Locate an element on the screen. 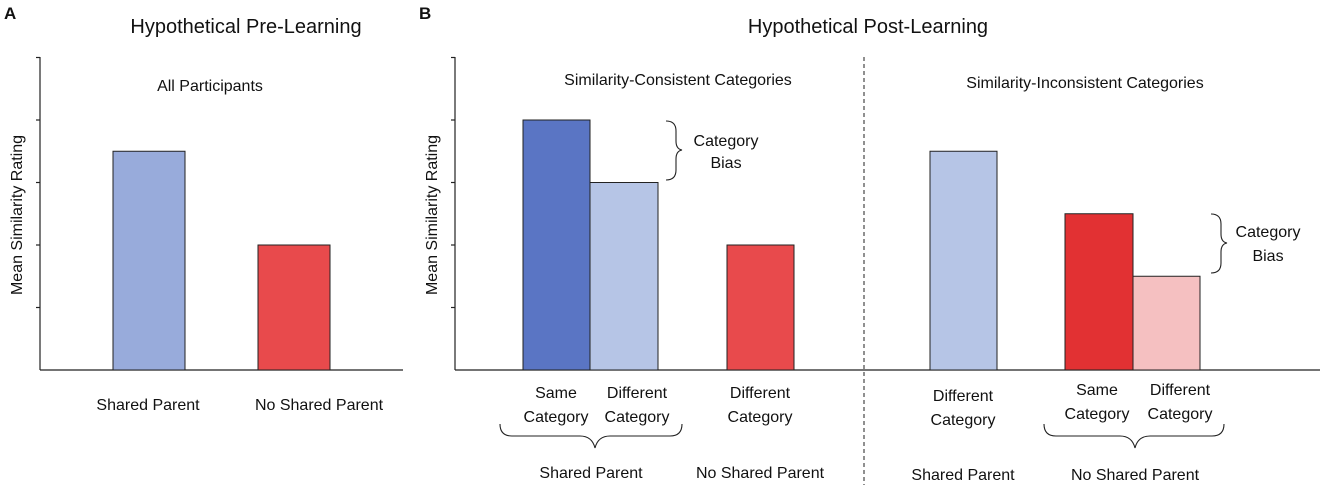 The image size is (1325, 490). section-inconsistent-subtitle: Similarity-Inconsistent Categories is located at coordinates (1084, 83).